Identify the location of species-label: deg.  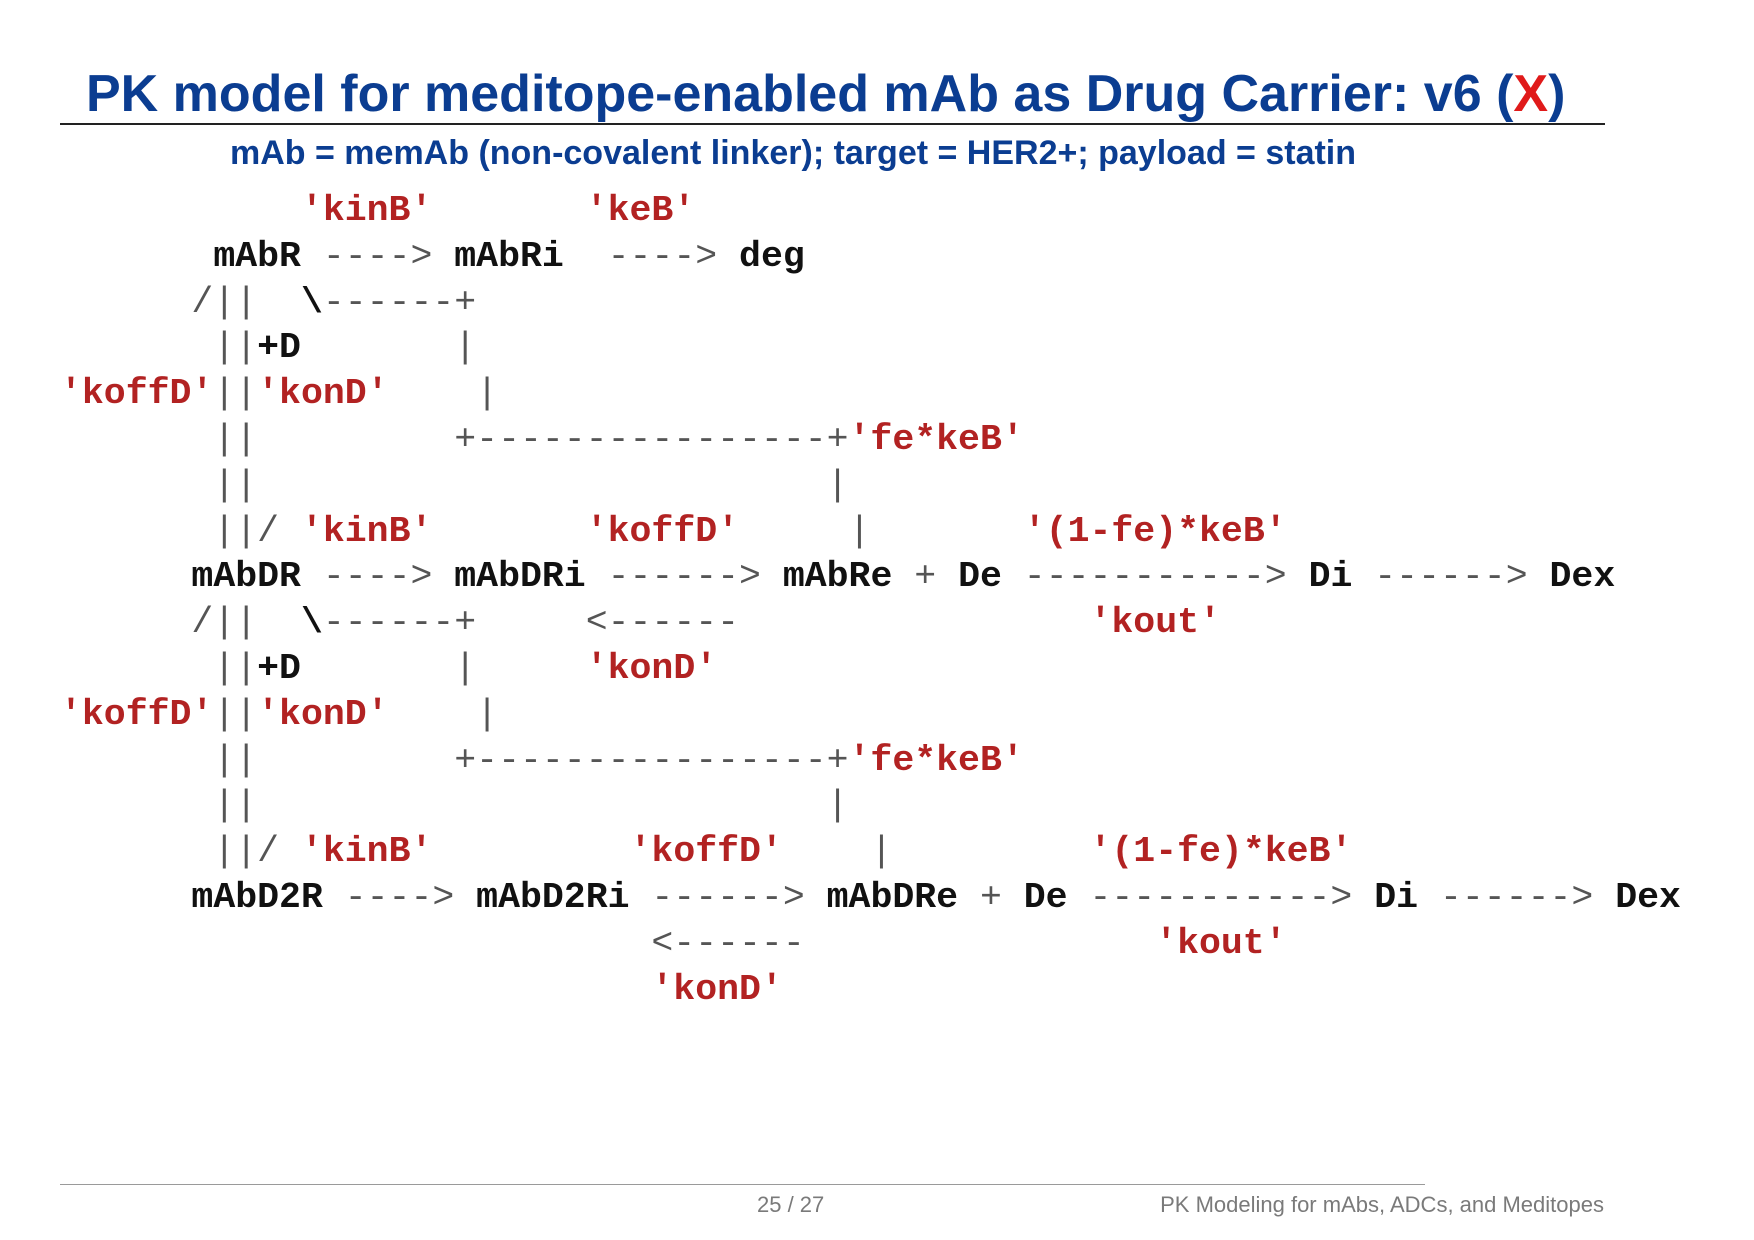
(772, 256).